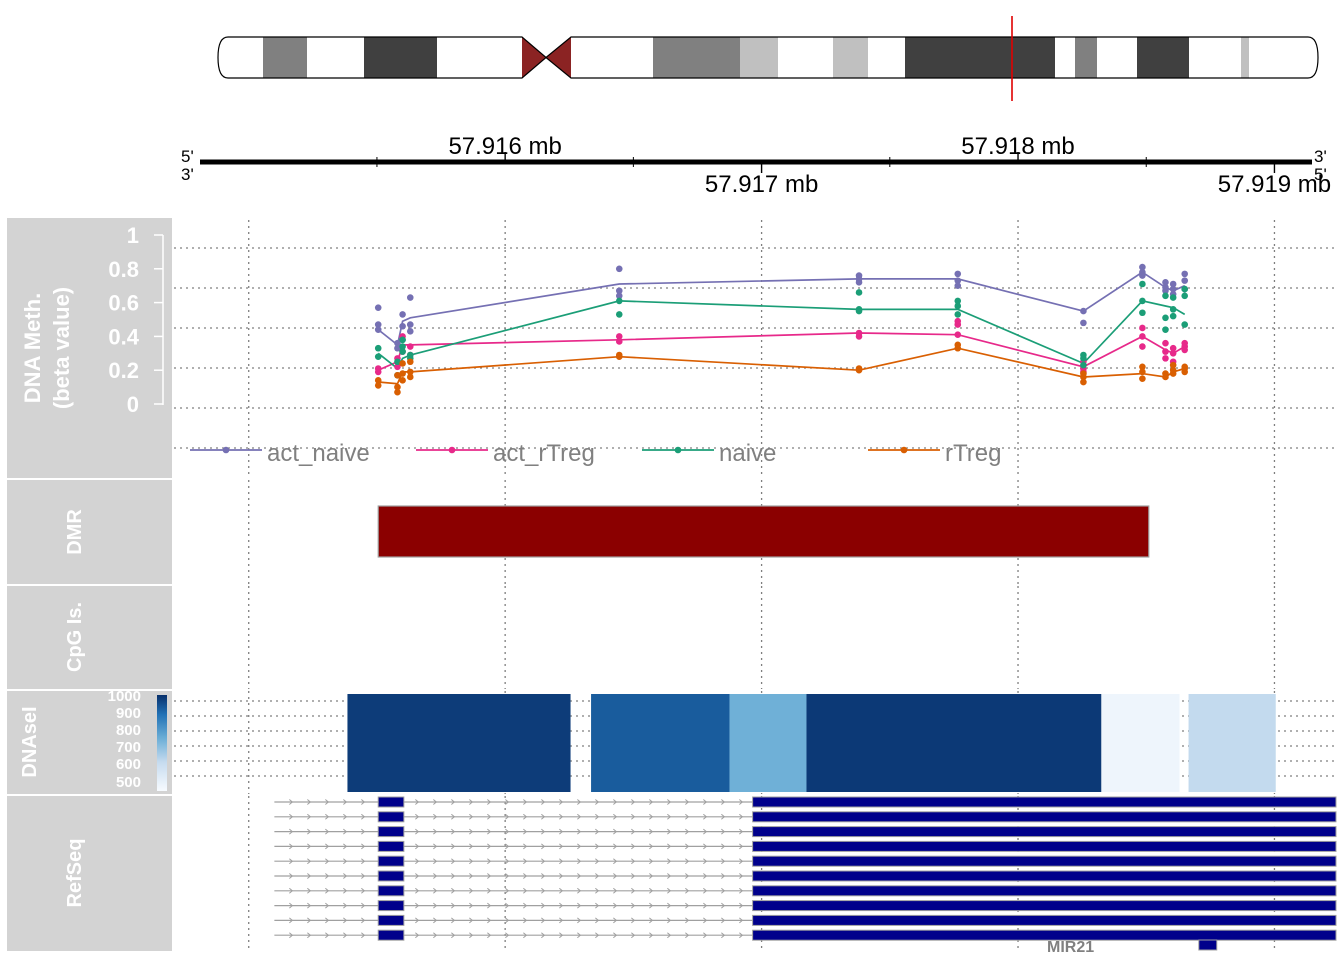 This screenshot has width=1344, height=965. Describe the element at coordinates (781, 366) in the screenshot. I see `meth-line-rTreg` at that location.